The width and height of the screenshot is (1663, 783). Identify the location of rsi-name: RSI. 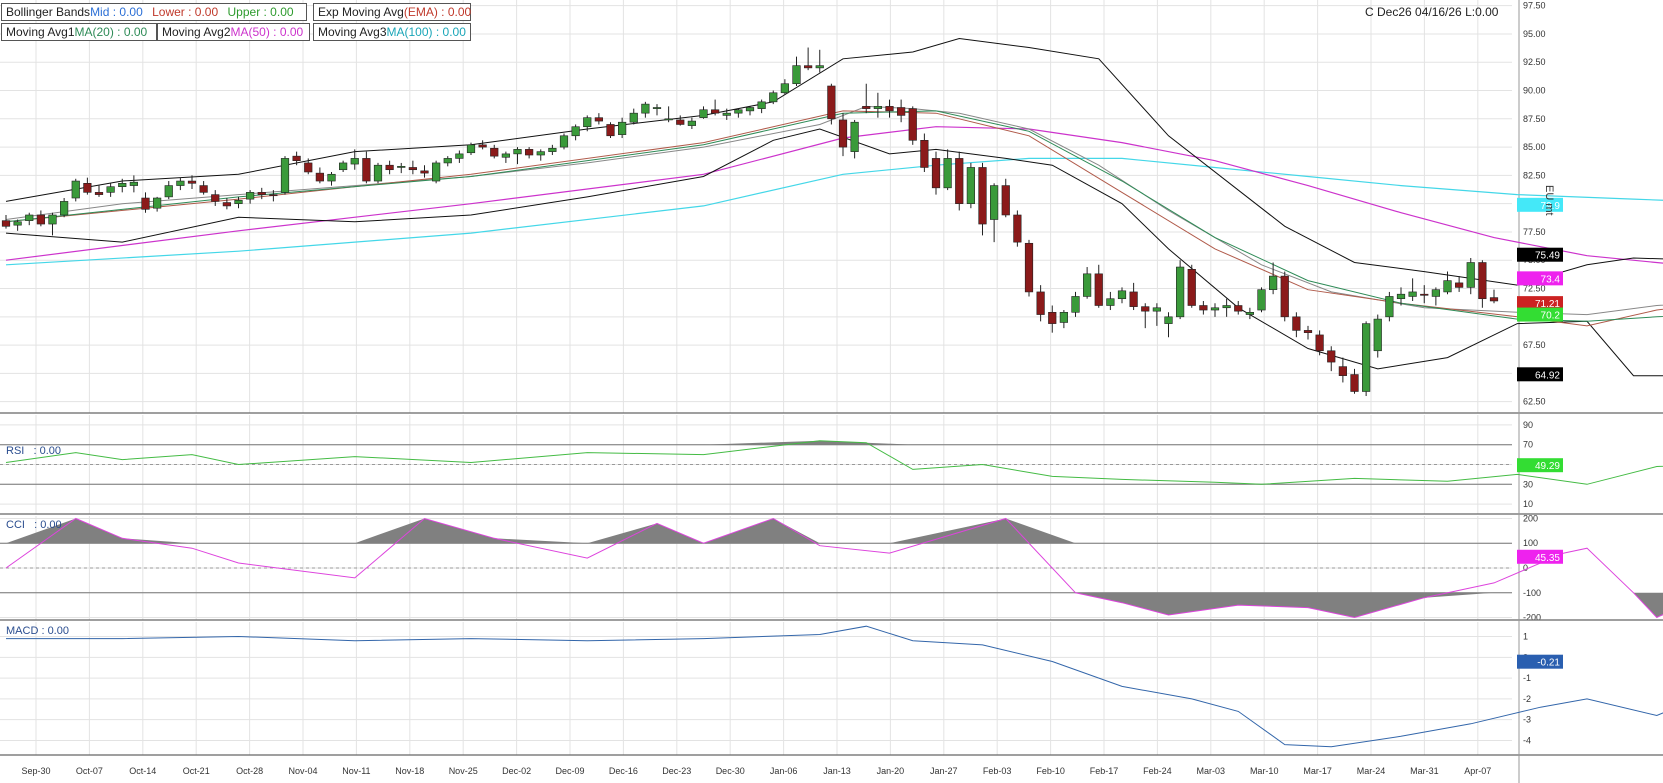
(15, 451).